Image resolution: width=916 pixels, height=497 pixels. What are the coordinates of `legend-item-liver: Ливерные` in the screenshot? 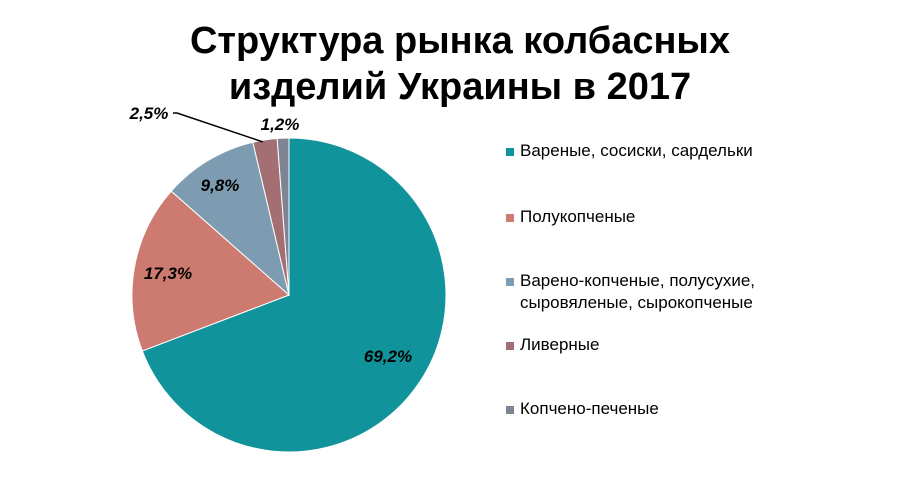 It's located at (663, 345).